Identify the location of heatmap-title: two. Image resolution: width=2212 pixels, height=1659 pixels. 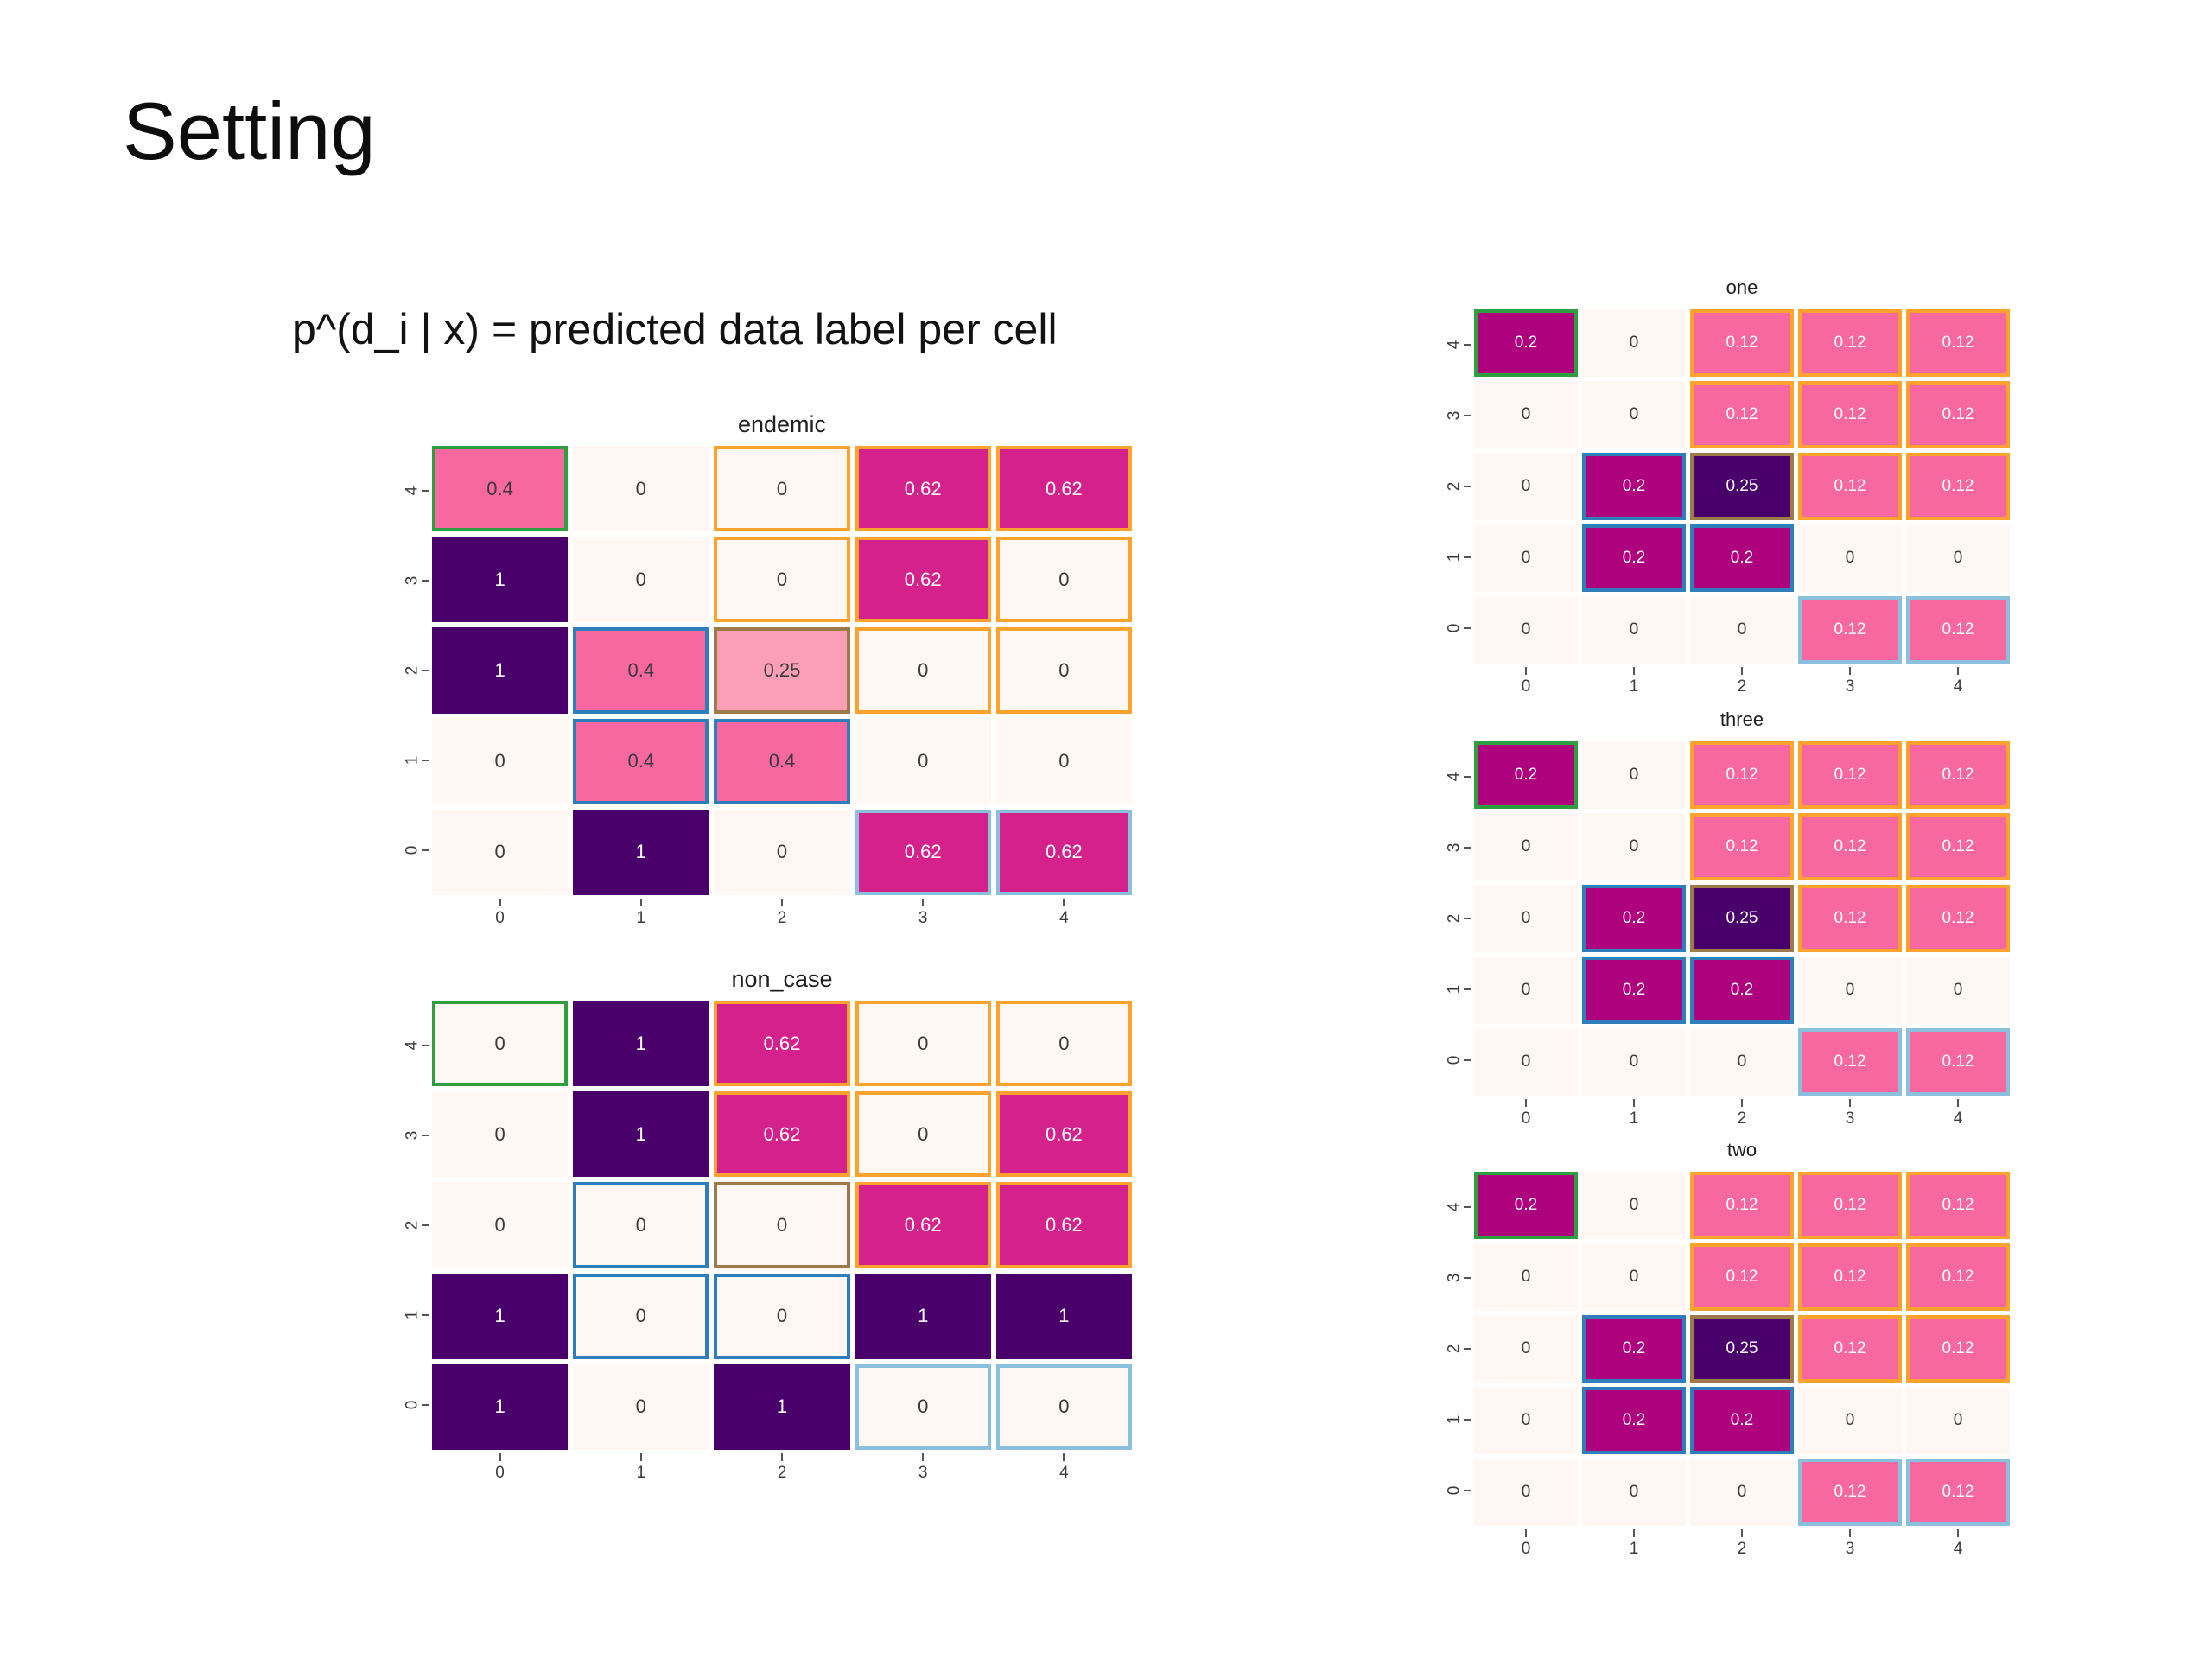
(1742, 1149).